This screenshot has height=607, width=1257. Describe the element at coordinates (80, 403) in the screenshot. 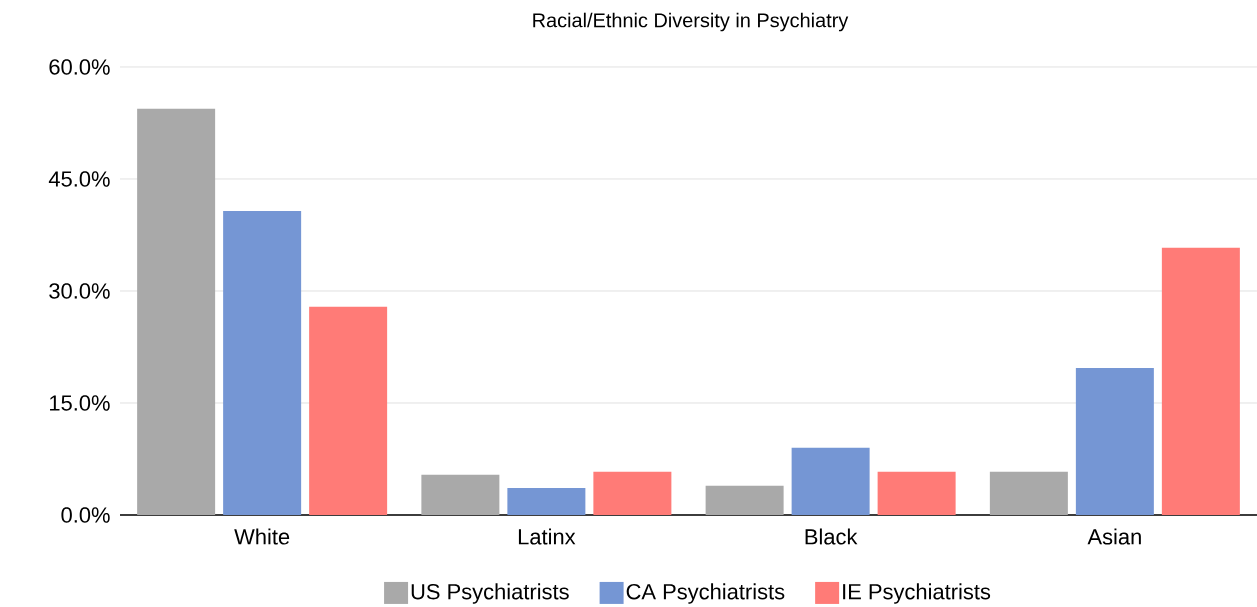

I see `y-tick-label: 15.0%` at that location.